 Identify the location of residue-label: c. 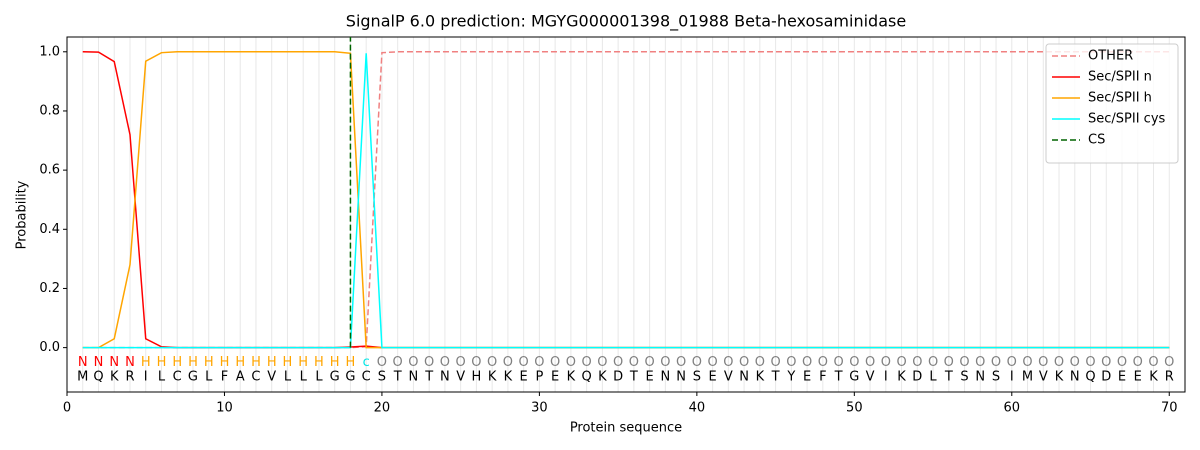
(366, 362).